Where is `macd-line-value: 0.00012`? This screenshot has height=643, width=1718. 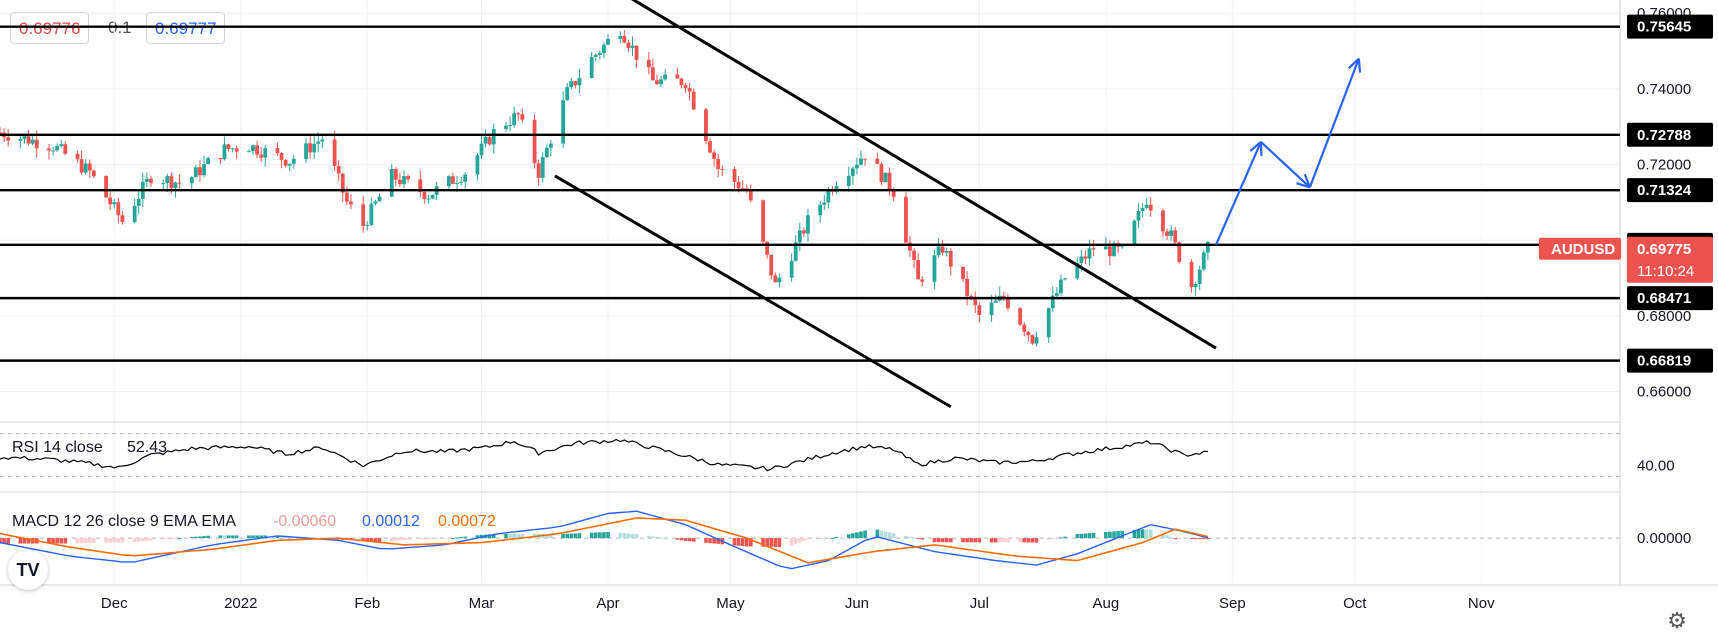
macd-line-value: 0.00012 is located at coordinates (391, 521).